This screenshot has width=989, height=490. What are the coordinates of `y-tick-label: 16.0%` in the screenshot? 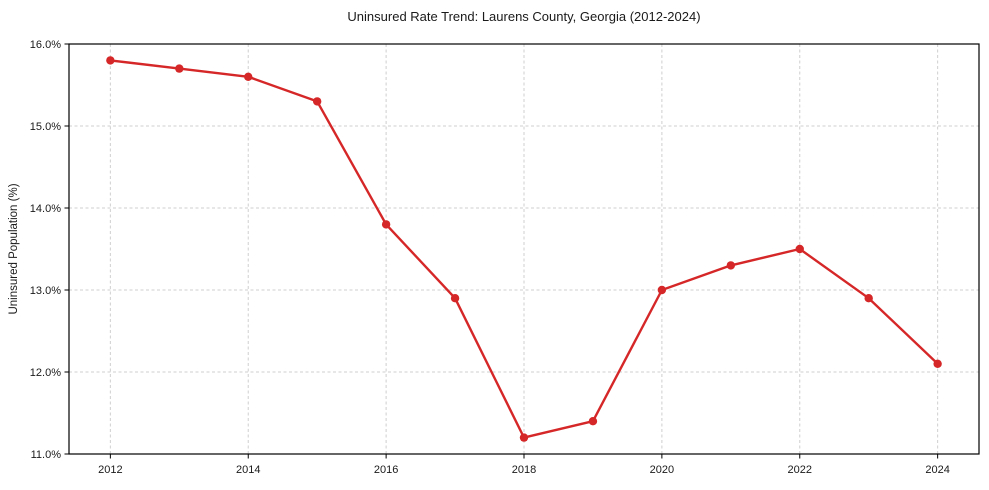 It's located at (45, 45).